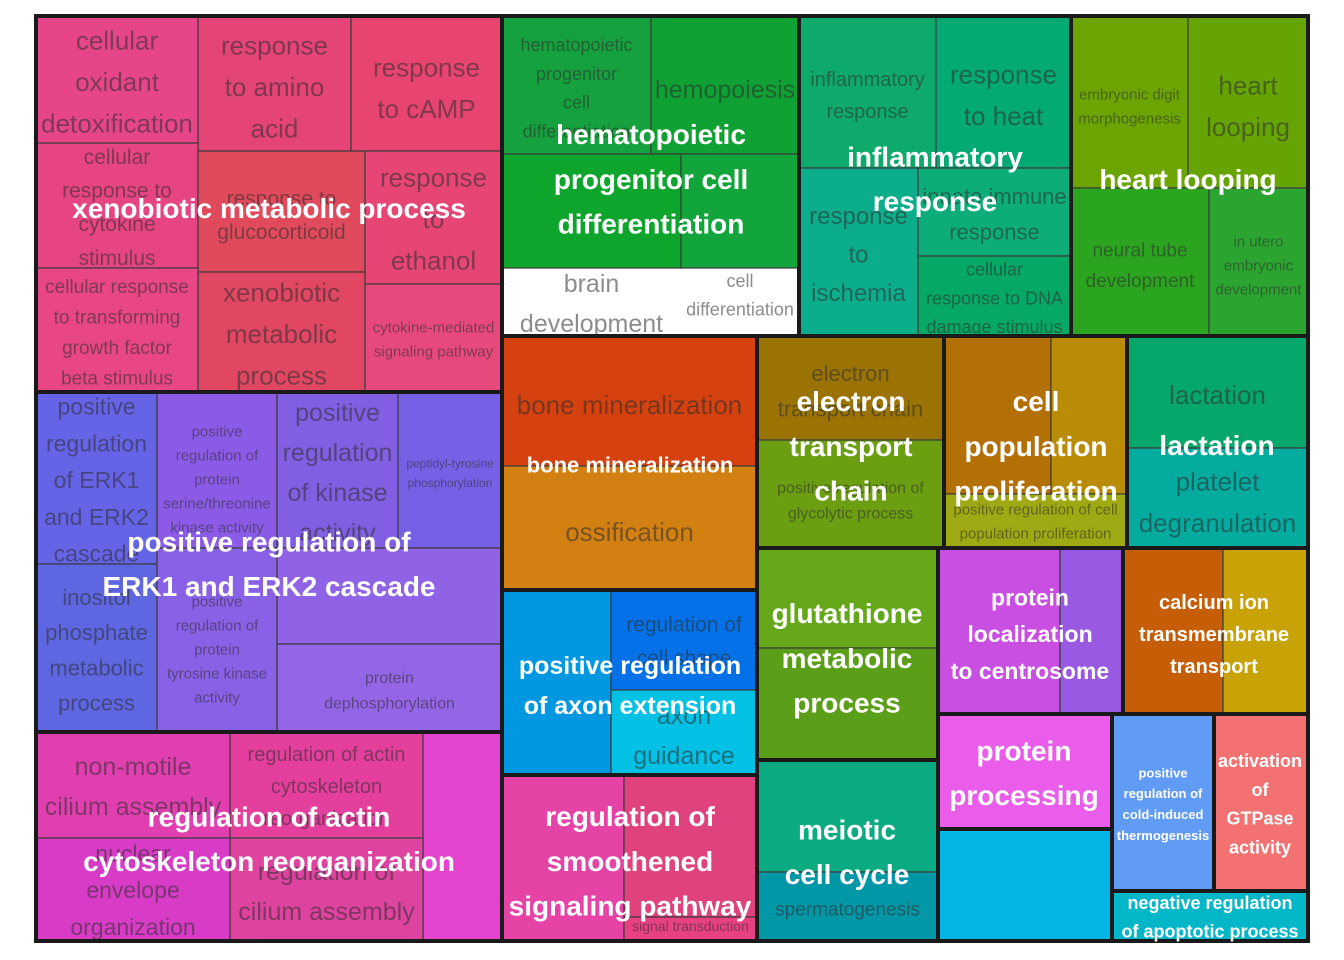 Image resolution: width=1344 pixels, height=960 pixels. Describe the element at coordinates (117, 287) in the screenshot. I see `tile-label-cellular-response-to-transforming-growth-factor-beta-stimulus-line: cellular response` at that location.